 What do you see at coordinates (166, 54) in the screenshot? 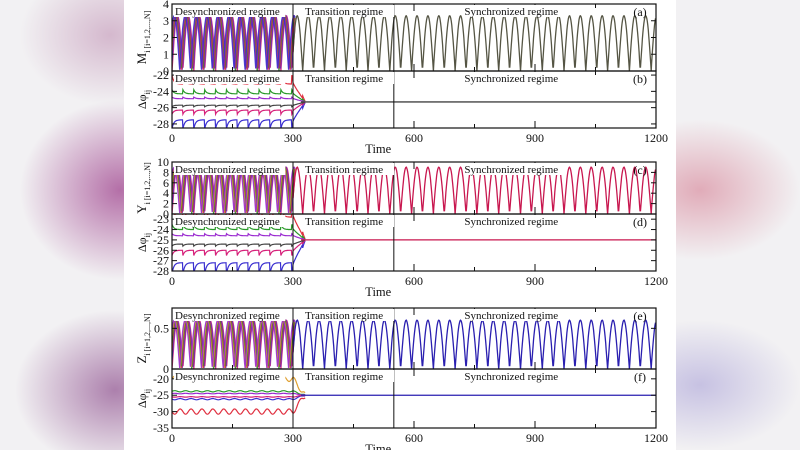
I see `y-tick-label: 1` at bounding box center [166, 54].